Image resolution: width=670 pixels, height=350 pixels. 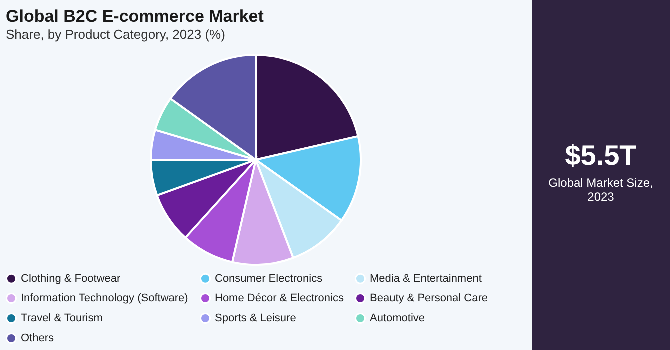 What do you see at coordinates (116, 34) in the screenshot?
I see `chart-subtitle: Share, by Product Category, 2023 (%)` at bounding box center [116, 34].